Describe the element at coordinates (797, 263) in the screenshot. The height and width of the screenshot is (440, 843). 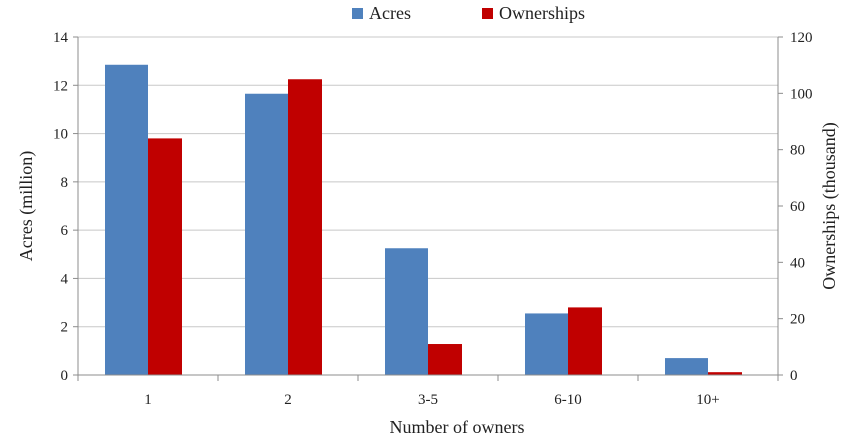
I see `y2-tick-label: 40` at that location.